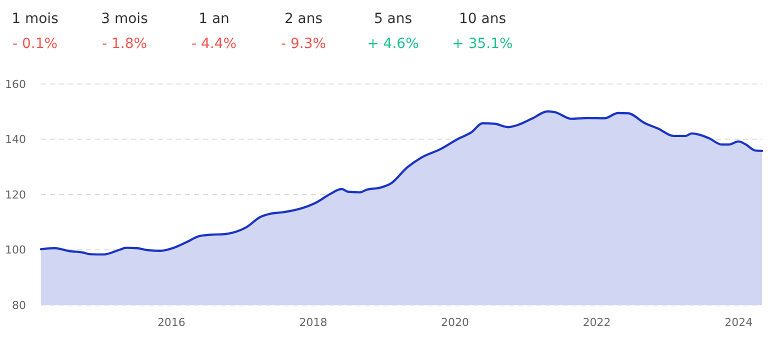 This screenshot has height=339, width=768. I want to click on x-tick-label: 2018, so click(313, 322).